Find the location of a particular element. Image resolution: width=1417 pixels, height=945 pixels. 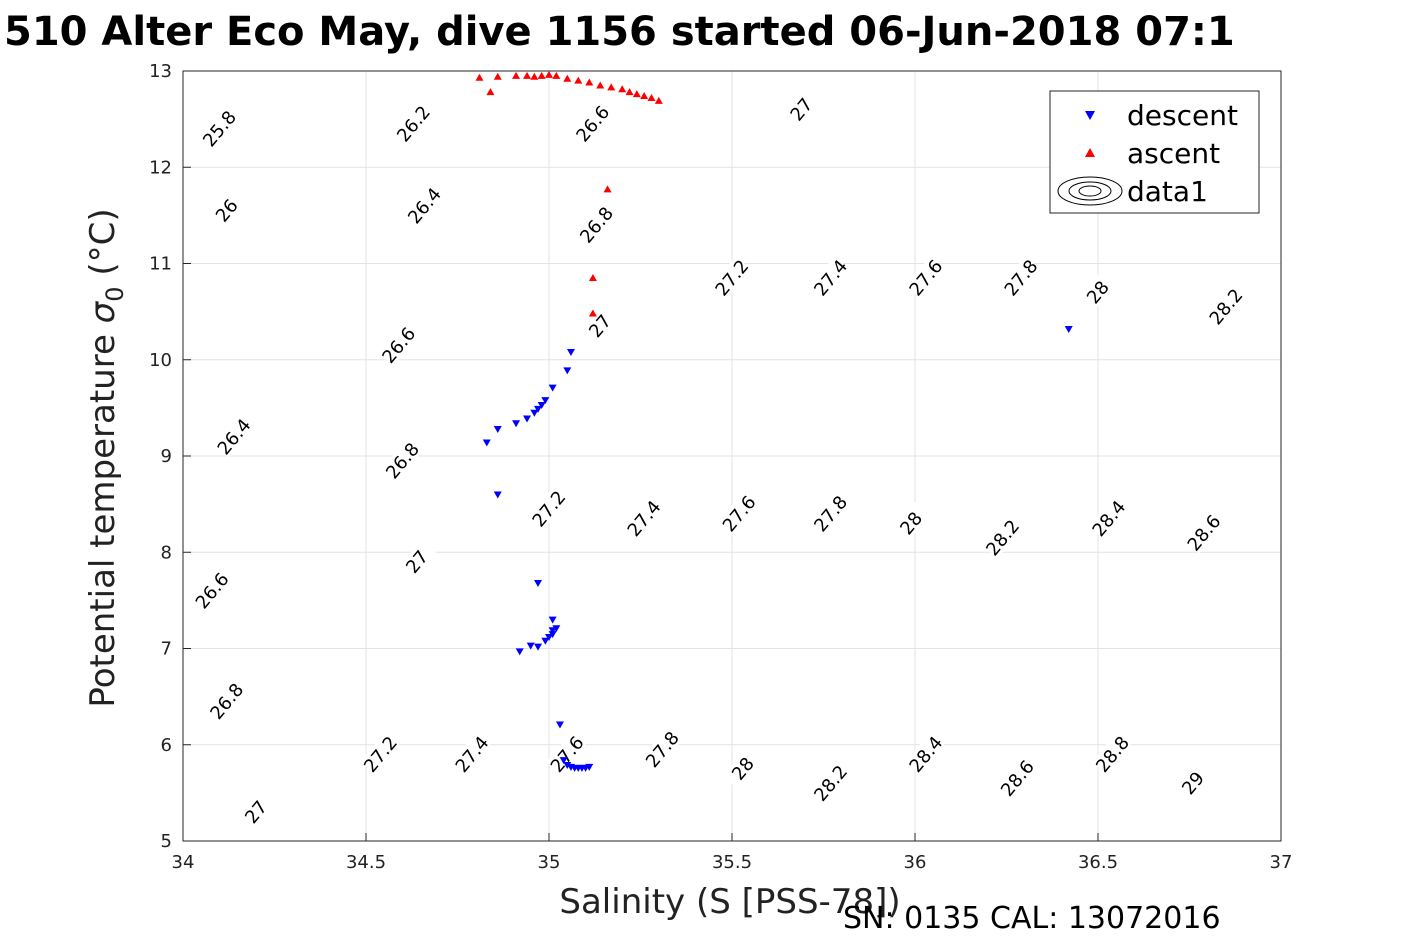

svg-text: 28.4 is located at coordinates (926, 755).